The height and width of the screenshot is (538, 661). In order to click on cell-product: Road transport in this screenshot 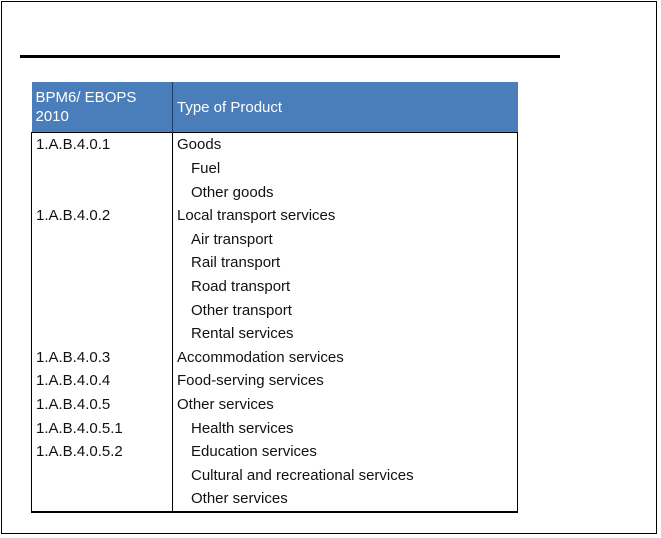, I will do `click(345, 286)`.